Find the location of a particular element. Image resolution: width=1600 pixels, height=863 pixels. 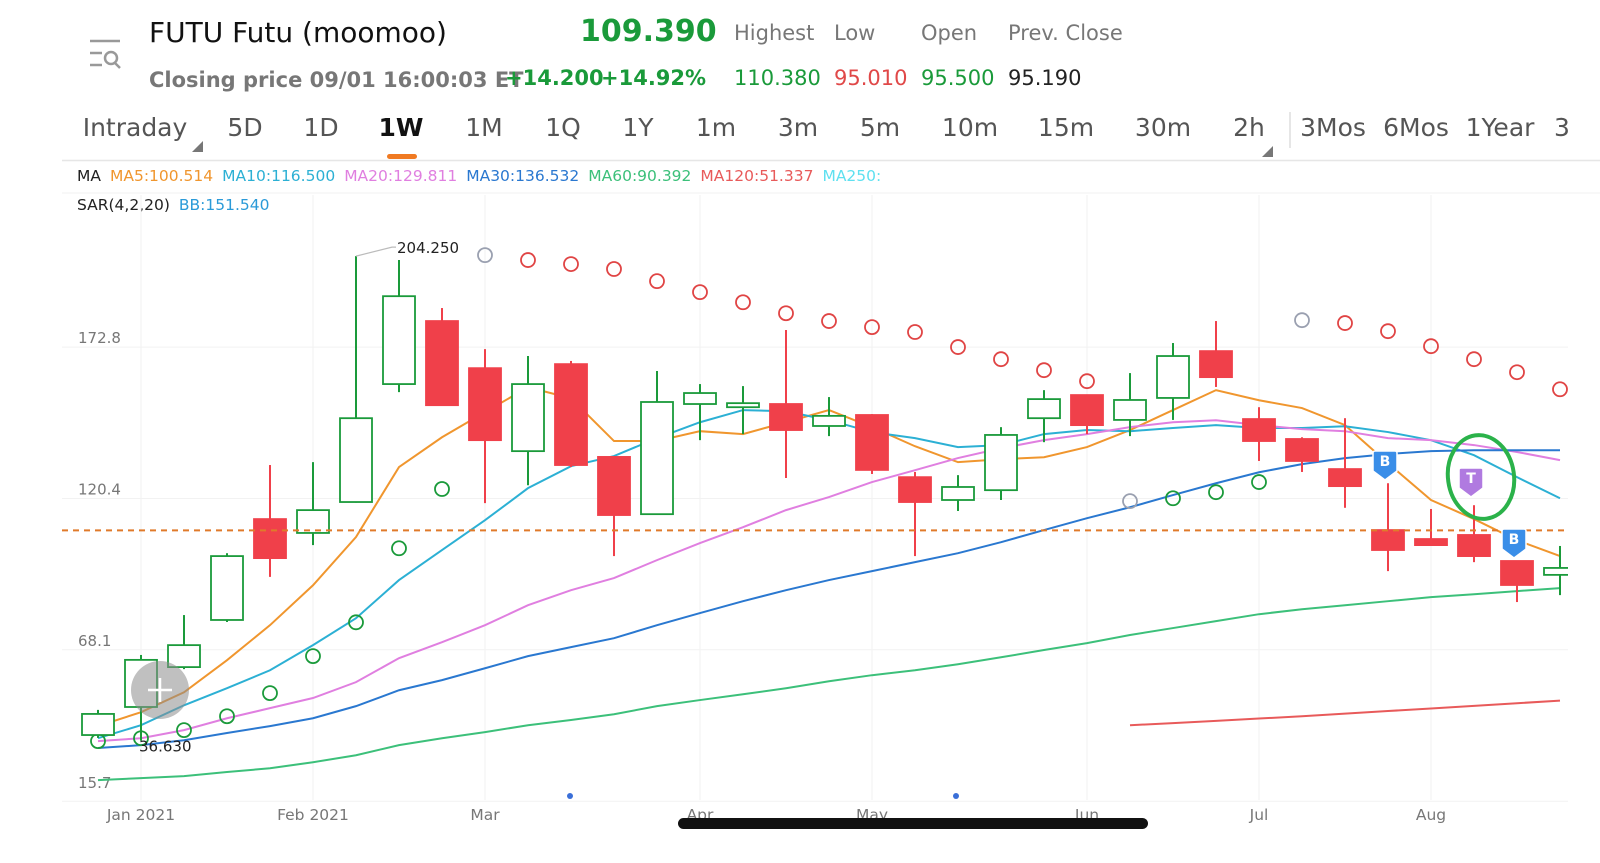

add-button is located at coordinates (160, 690).